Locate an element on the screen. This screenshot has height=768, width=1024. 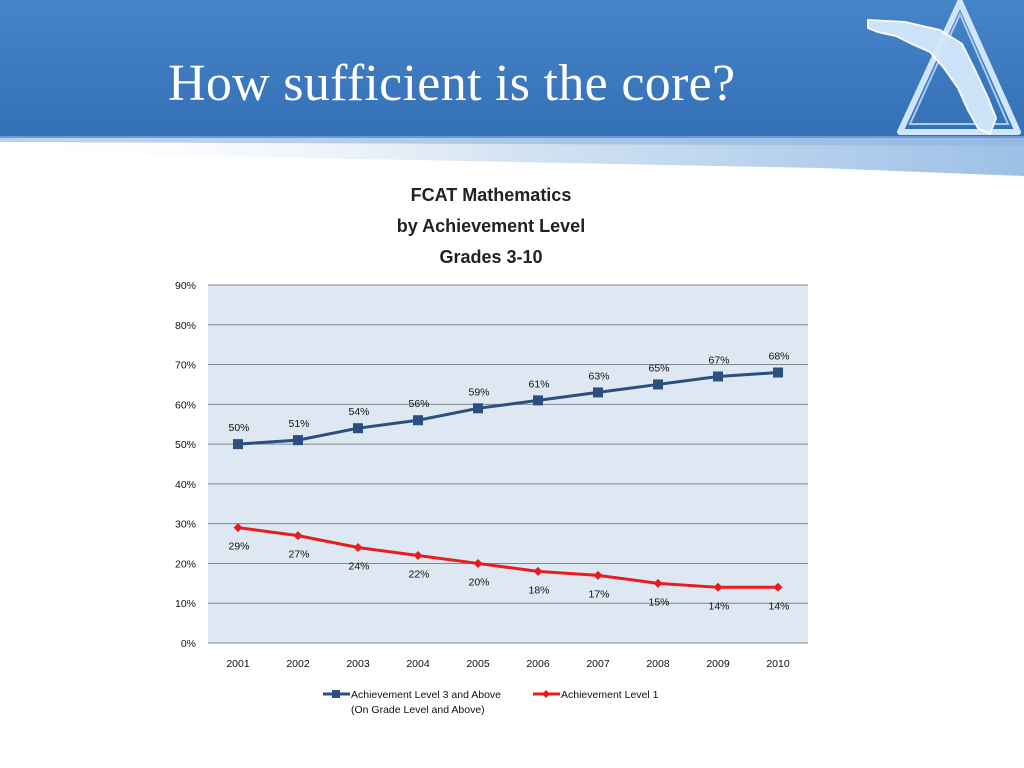
x-tick-label: 2010 is located at coordinates (778, 664).